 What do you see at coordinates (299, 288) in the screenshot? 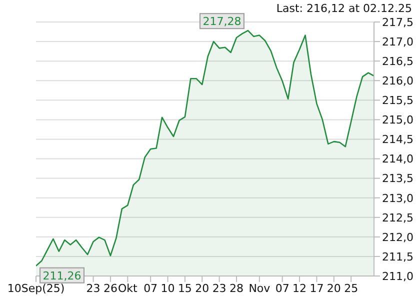
I see `x-tick-label: 12` at bounding box center [299, 288].